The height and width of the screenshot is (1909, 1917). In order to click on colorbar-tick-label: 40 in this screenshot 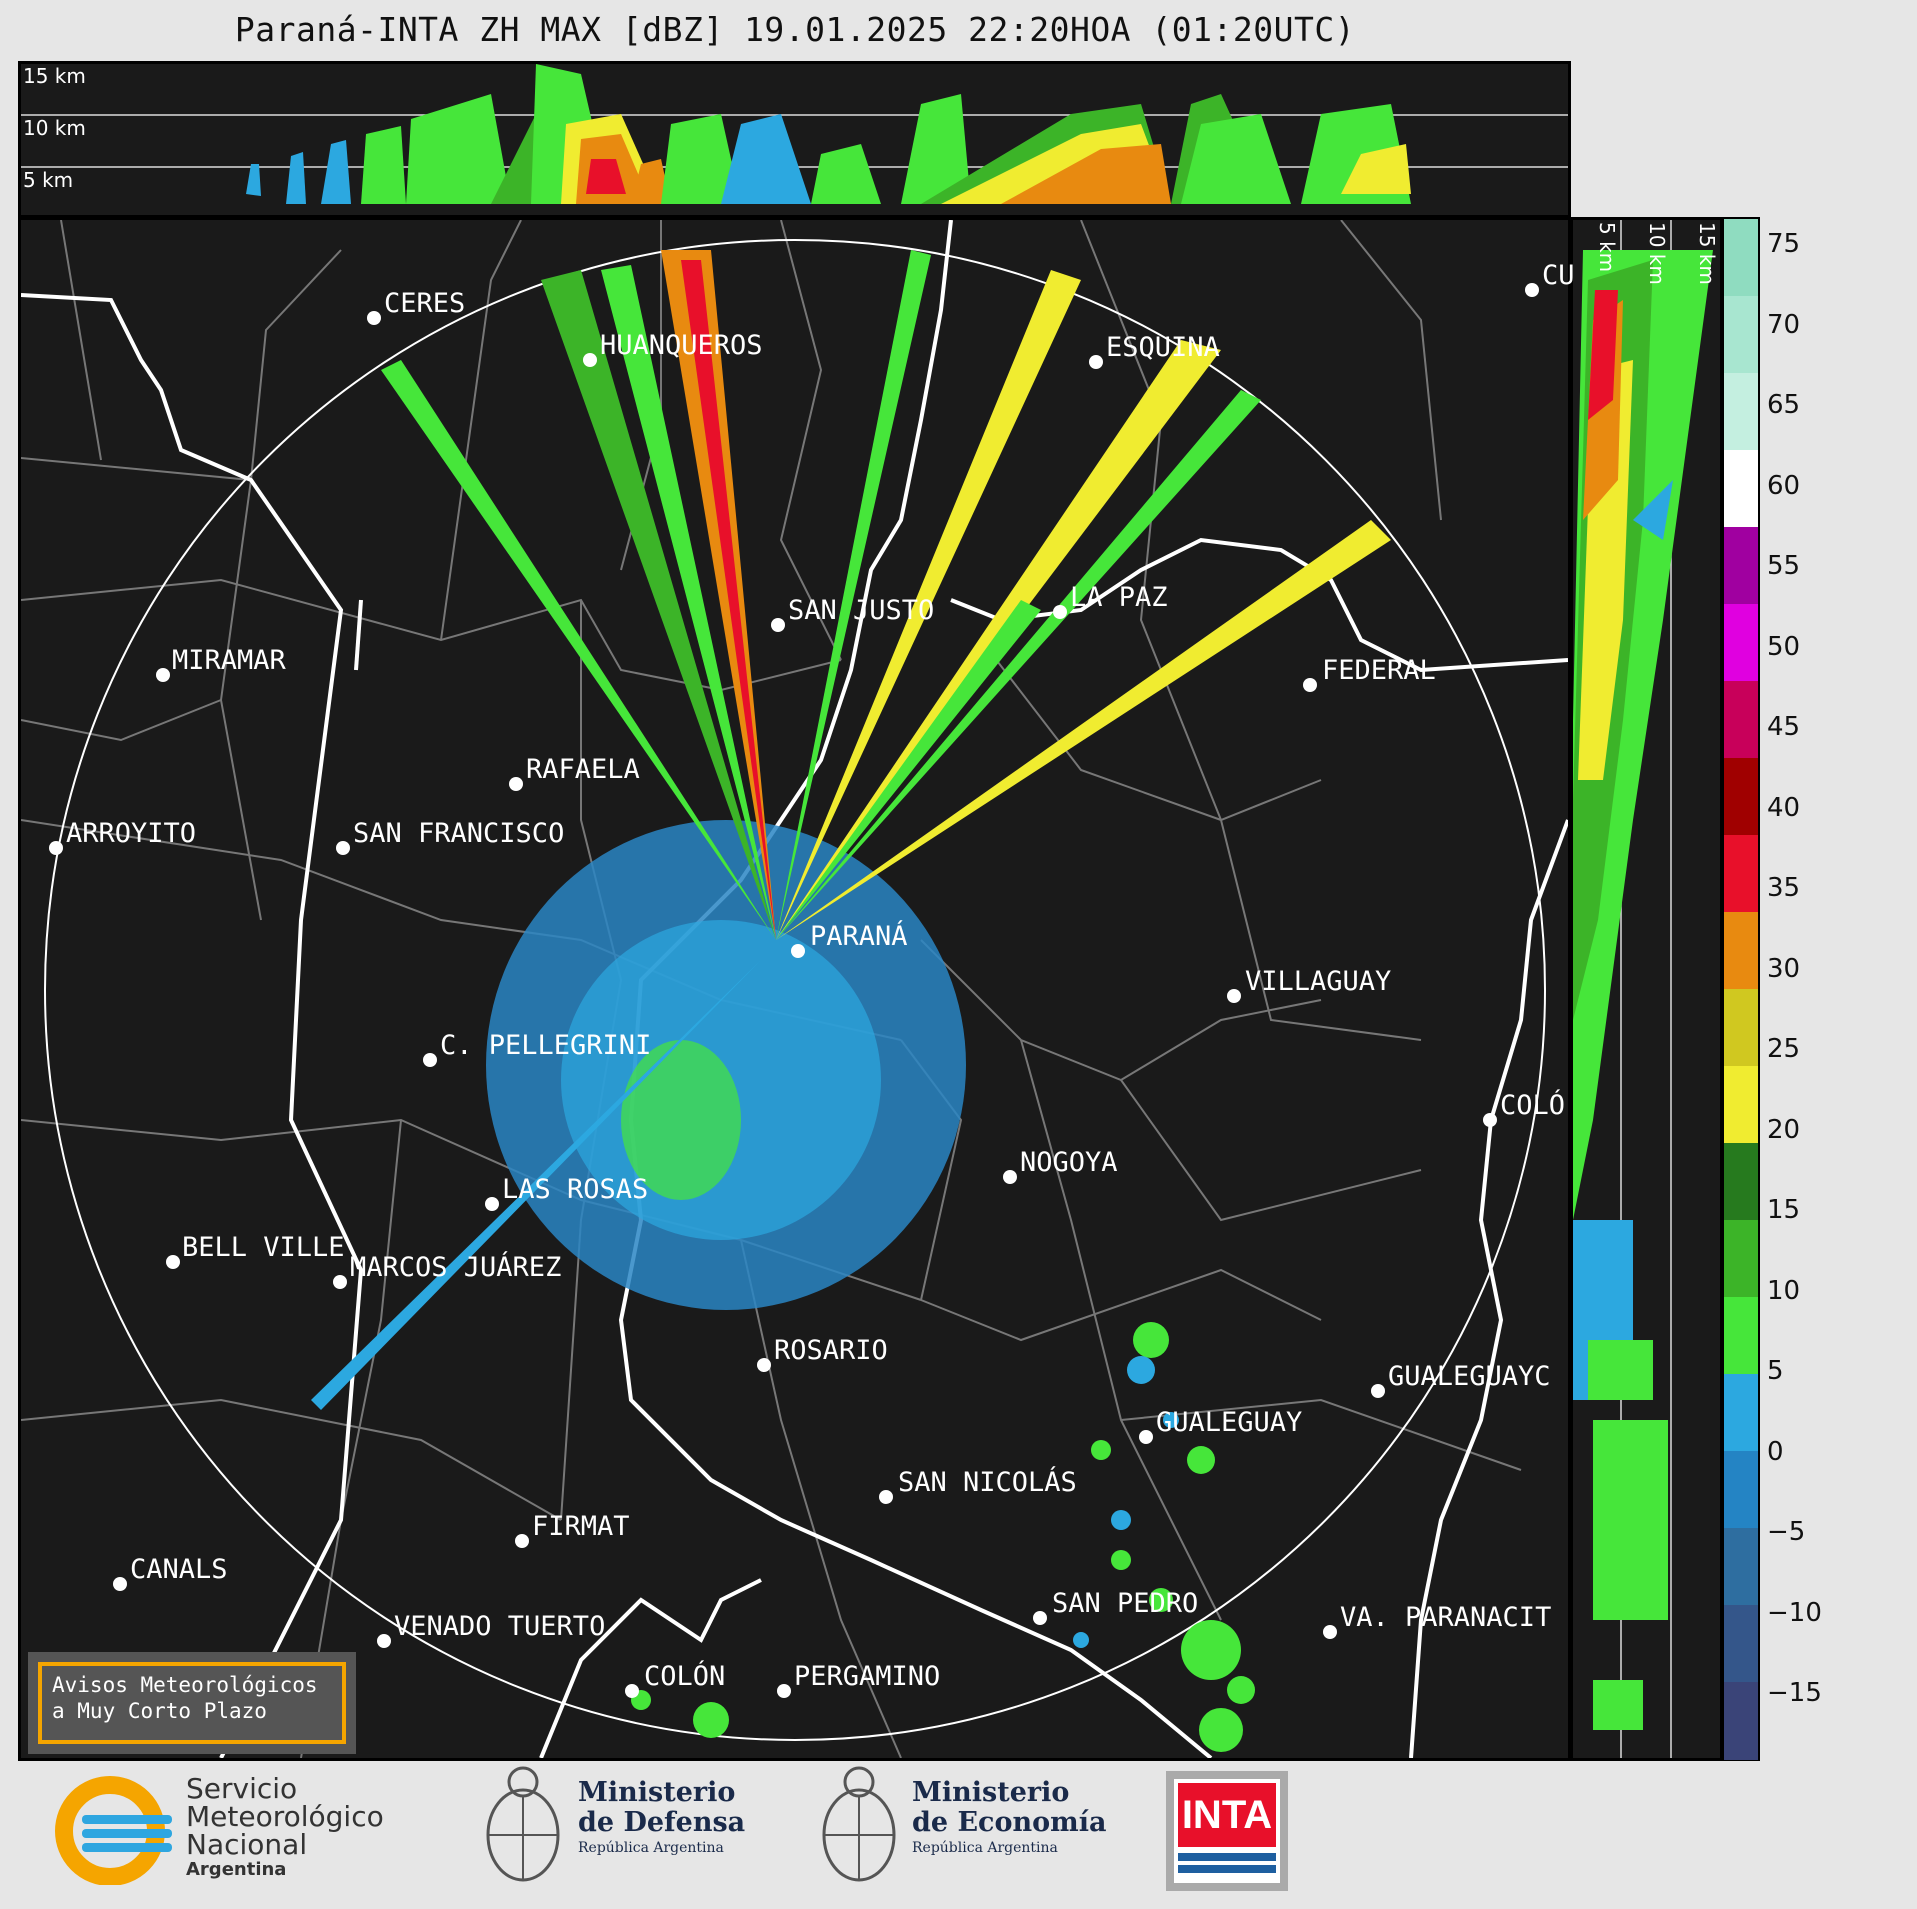, I will do `click(1784, 807)`.